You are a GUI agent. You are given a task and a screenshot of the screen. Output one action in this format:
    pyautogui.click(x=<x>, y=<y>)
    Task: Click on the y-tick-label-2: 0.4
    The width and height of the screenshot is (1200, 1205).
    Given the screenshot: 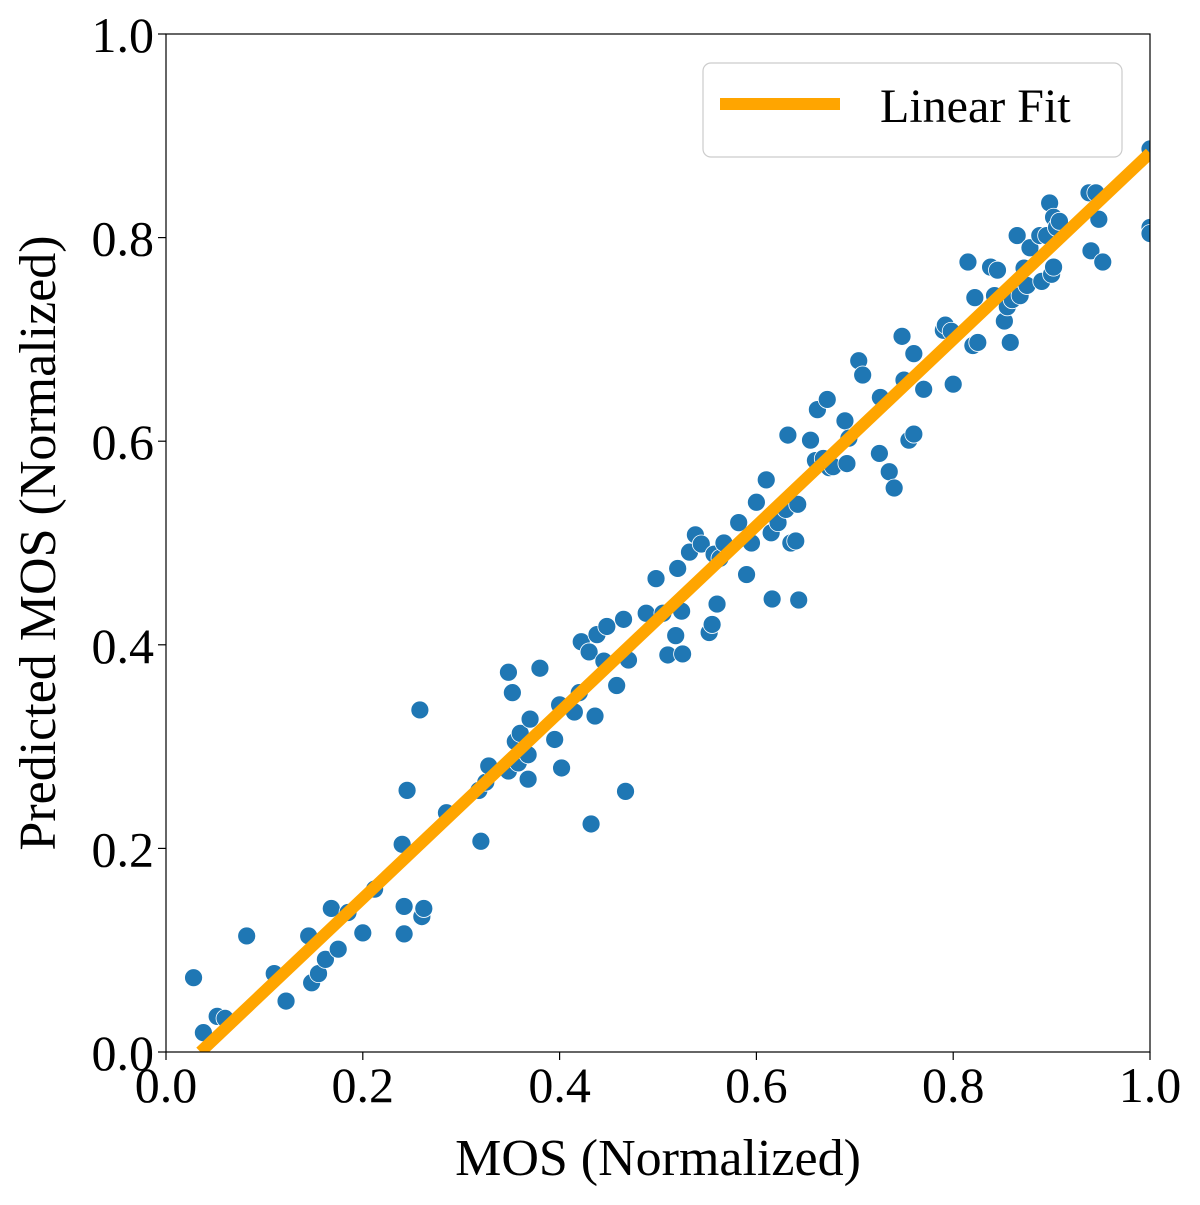 What is the action you would take?
    pyautogui.click(x=123, y=646)
    